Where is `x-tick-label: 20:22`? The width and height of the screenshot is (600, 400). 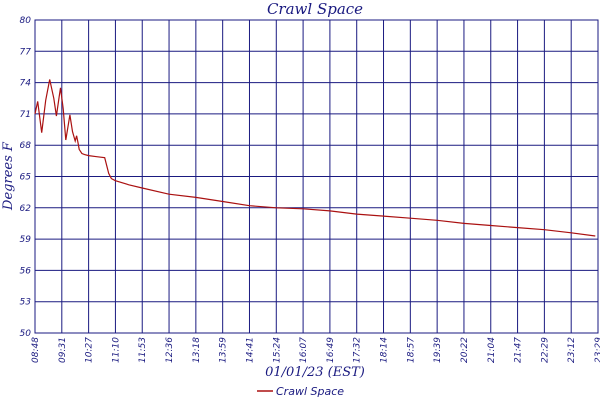
x-tick-label: 20:22 is located at coordinates (465, 350).